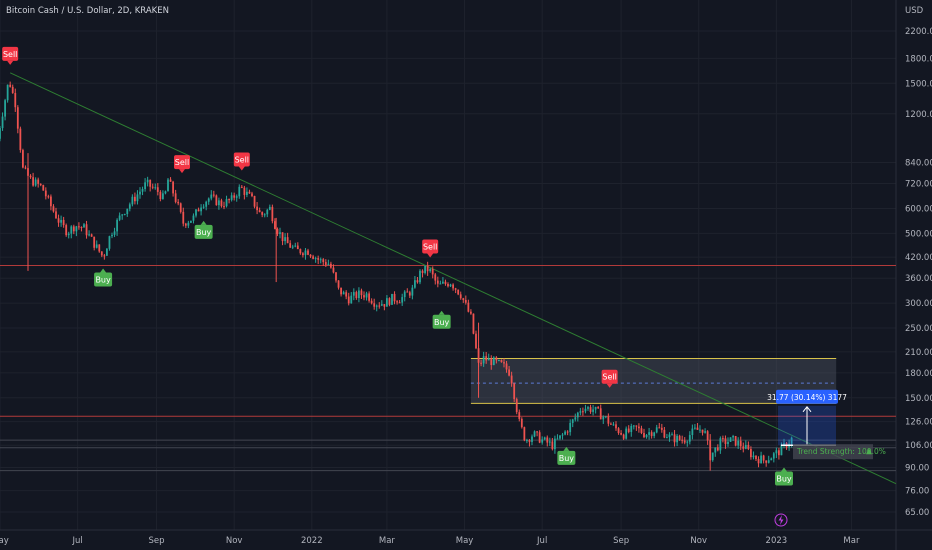 This screenshot has width=932, height=550. What do you see at coordinates (777, 541) in the screenshot?
I see `time-tick-label: 2023` at bounding box center [777, 541].